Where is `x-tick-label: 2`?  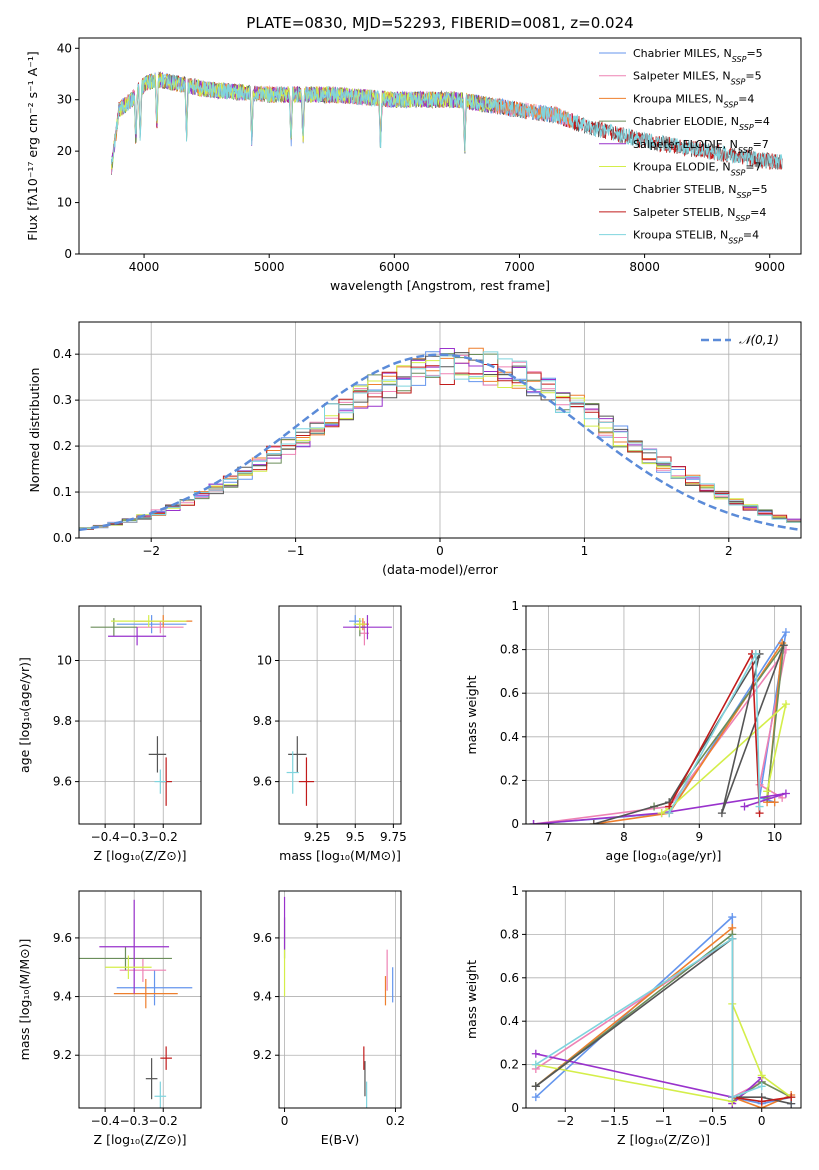
x-tick-label: 2 is located at coordinates (729, 551).